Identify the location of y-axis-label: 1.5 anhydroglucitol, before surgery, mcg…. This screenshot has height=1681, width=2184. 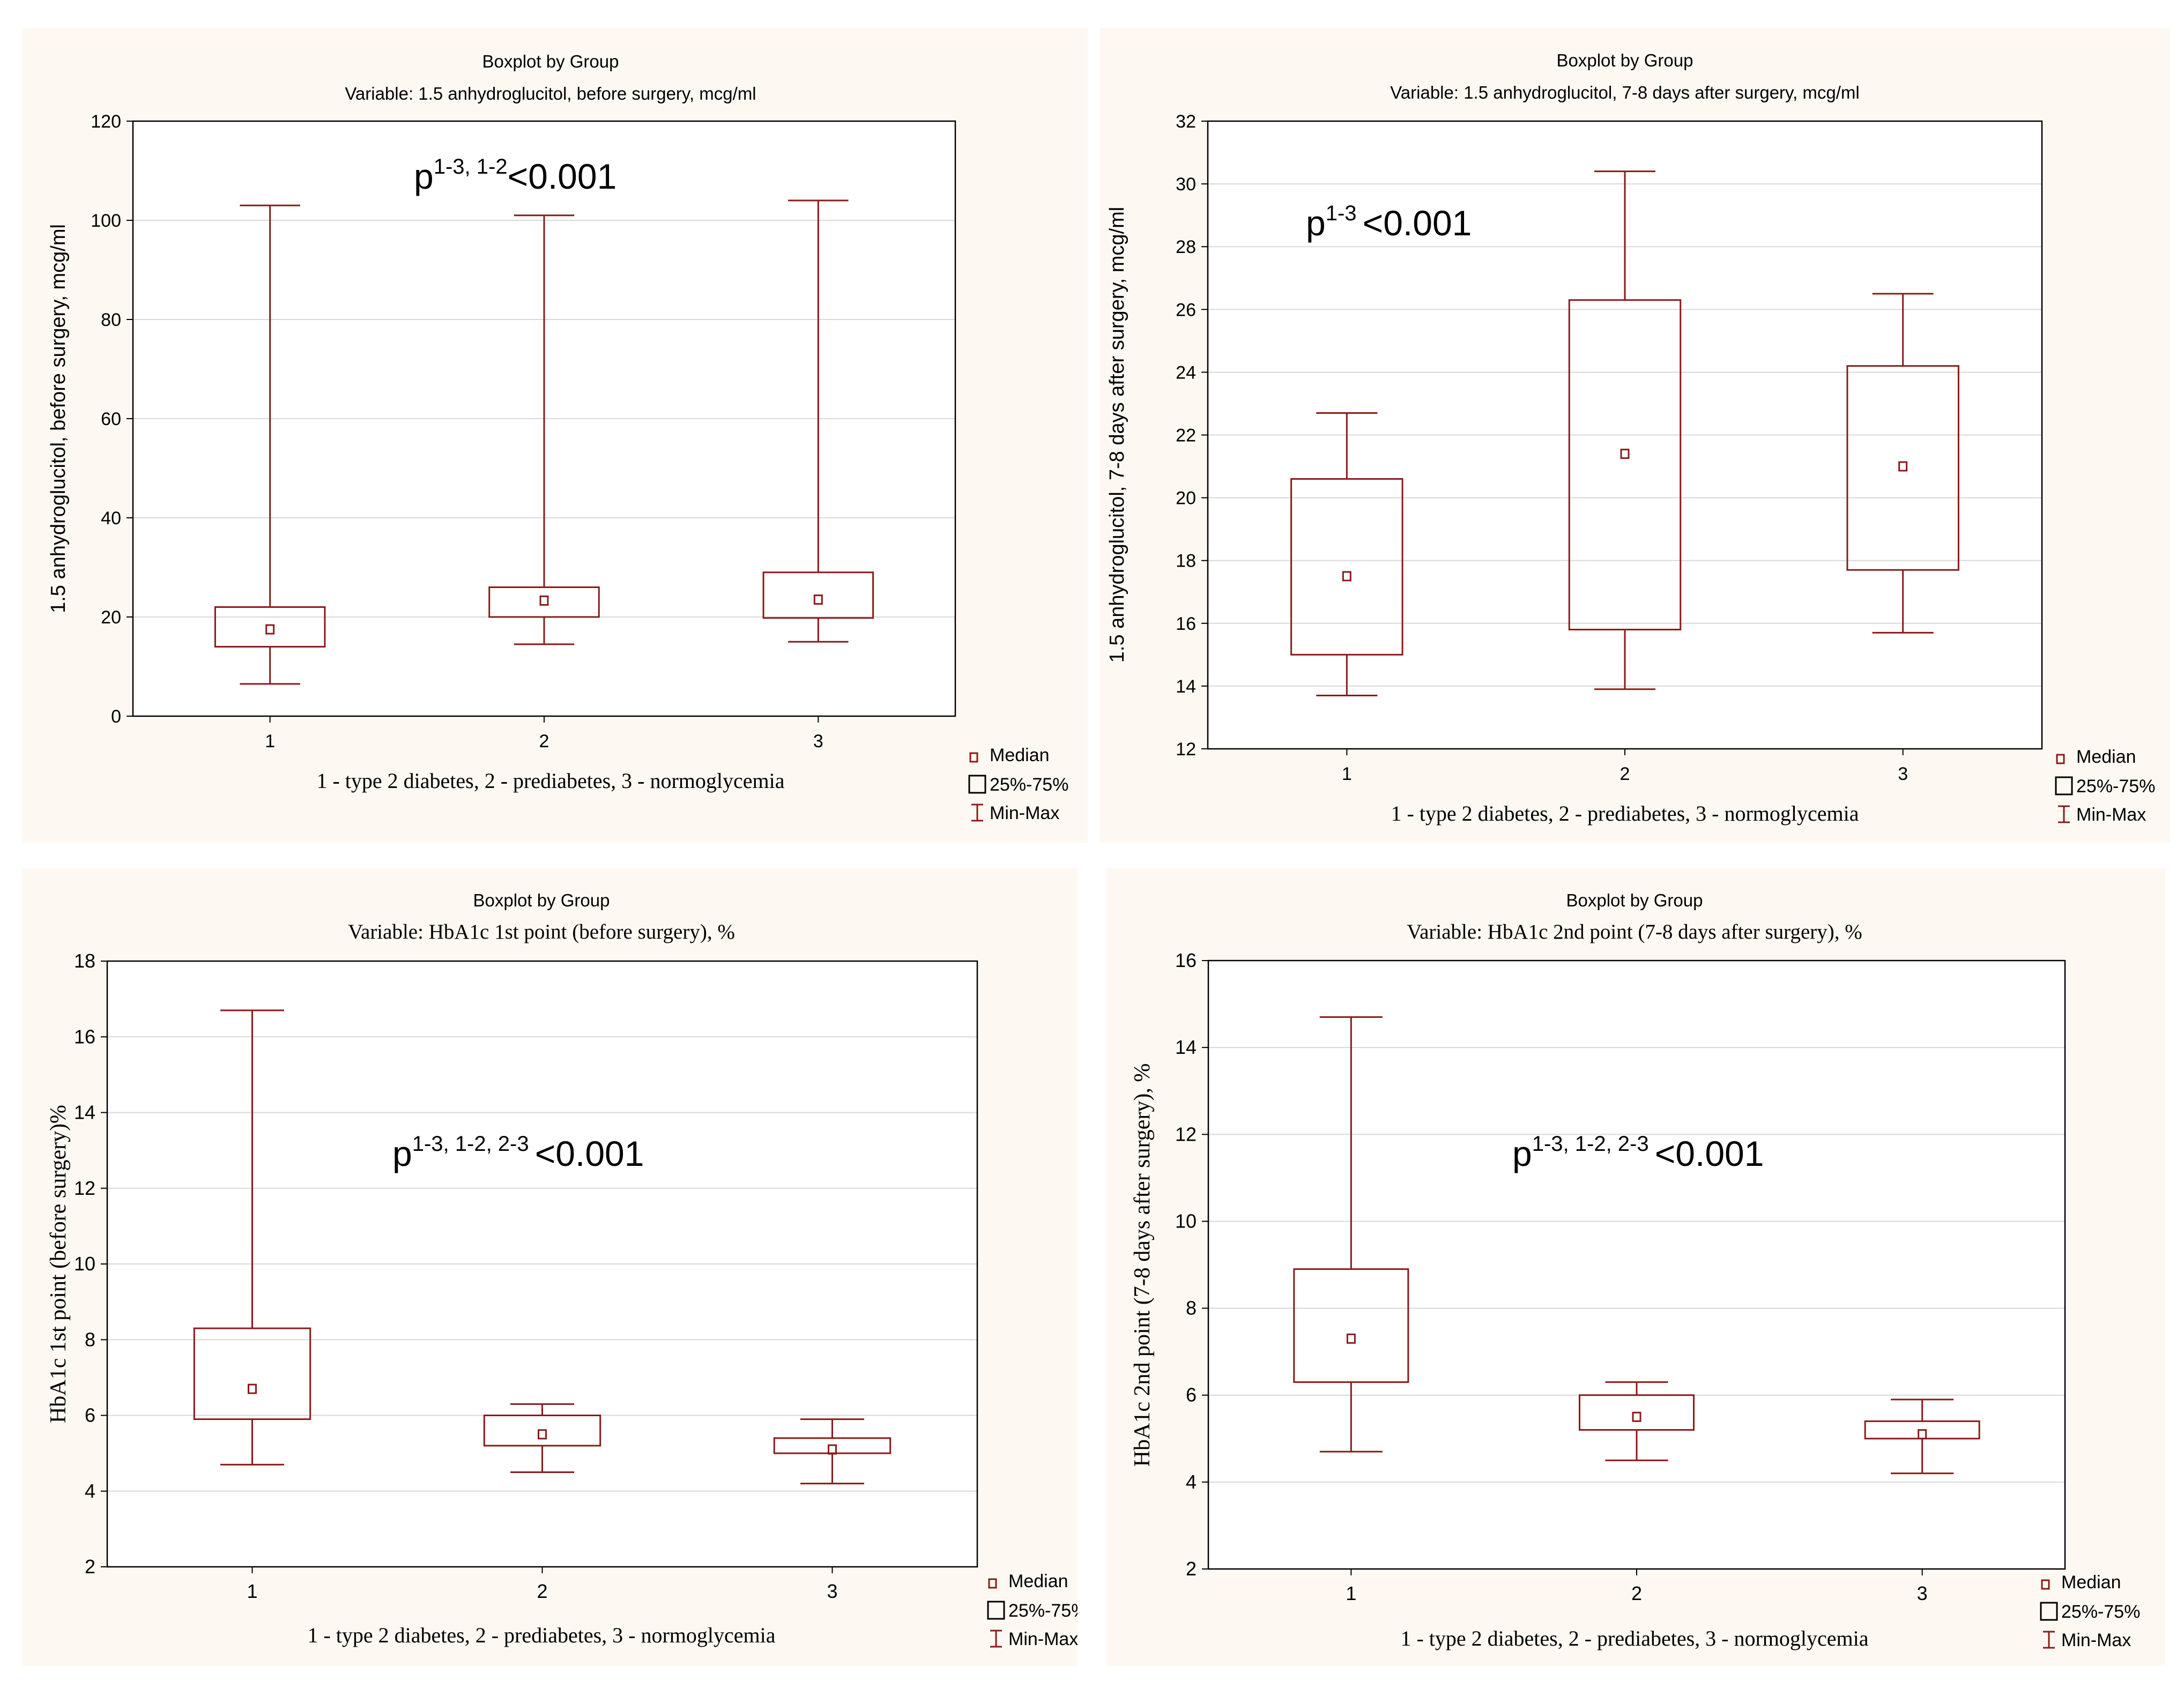
(58, 418).